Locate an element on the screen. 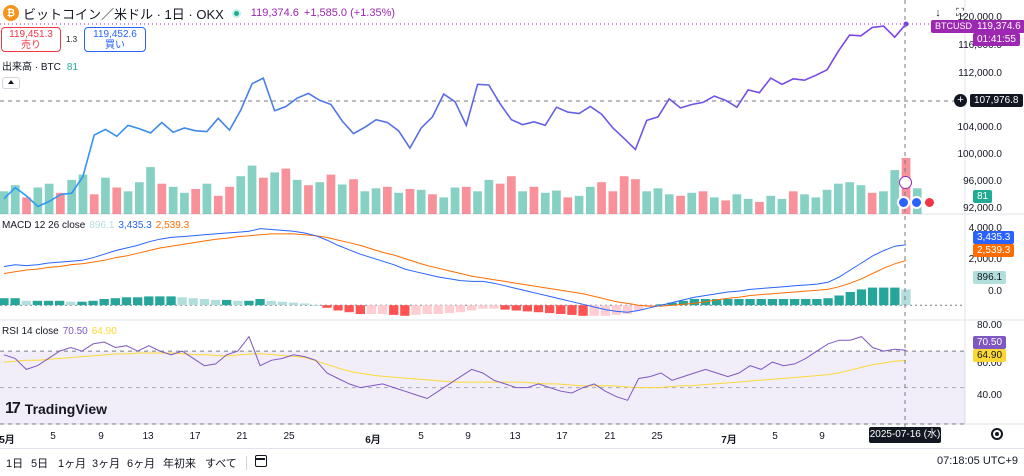 This screenshot has width=1024, height=476. fullscreen-icon: ⛶ is located at coordinates (960, 13).